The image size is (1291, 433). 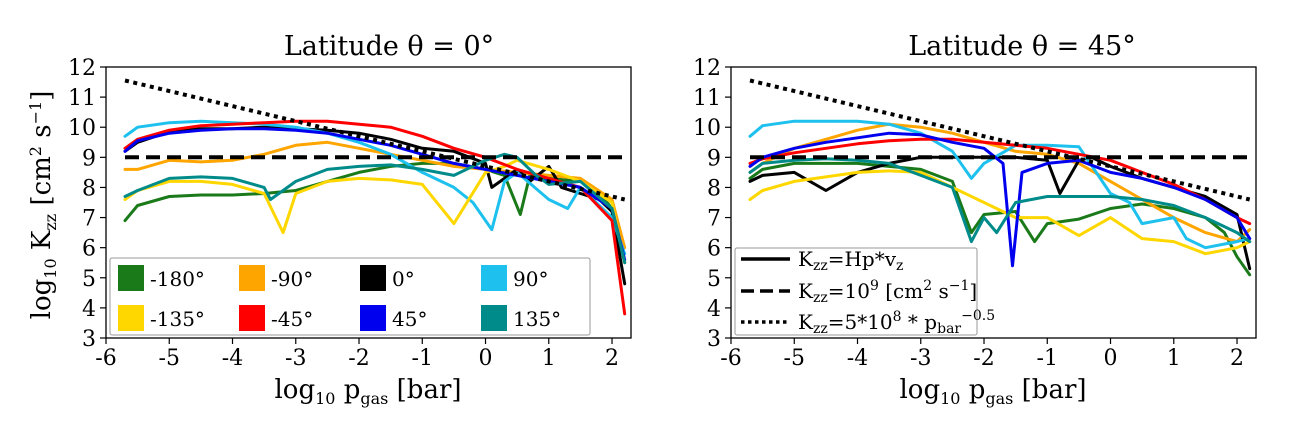 I want to click on x-tick-label-left-2: -4, so click(x=232, y=358).